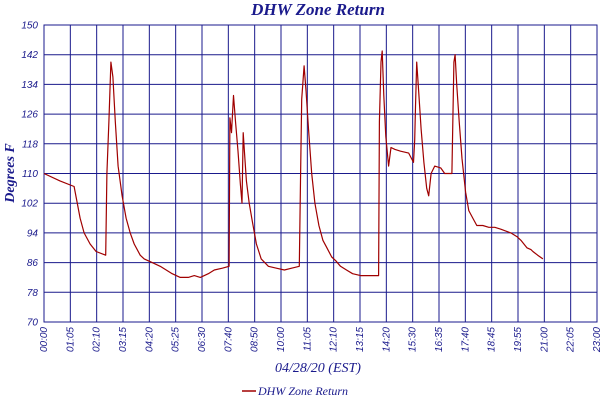  Describe the element at coordinates (334, 339) in the screenshot. I see `x-tick-label: 12:10` at that location.